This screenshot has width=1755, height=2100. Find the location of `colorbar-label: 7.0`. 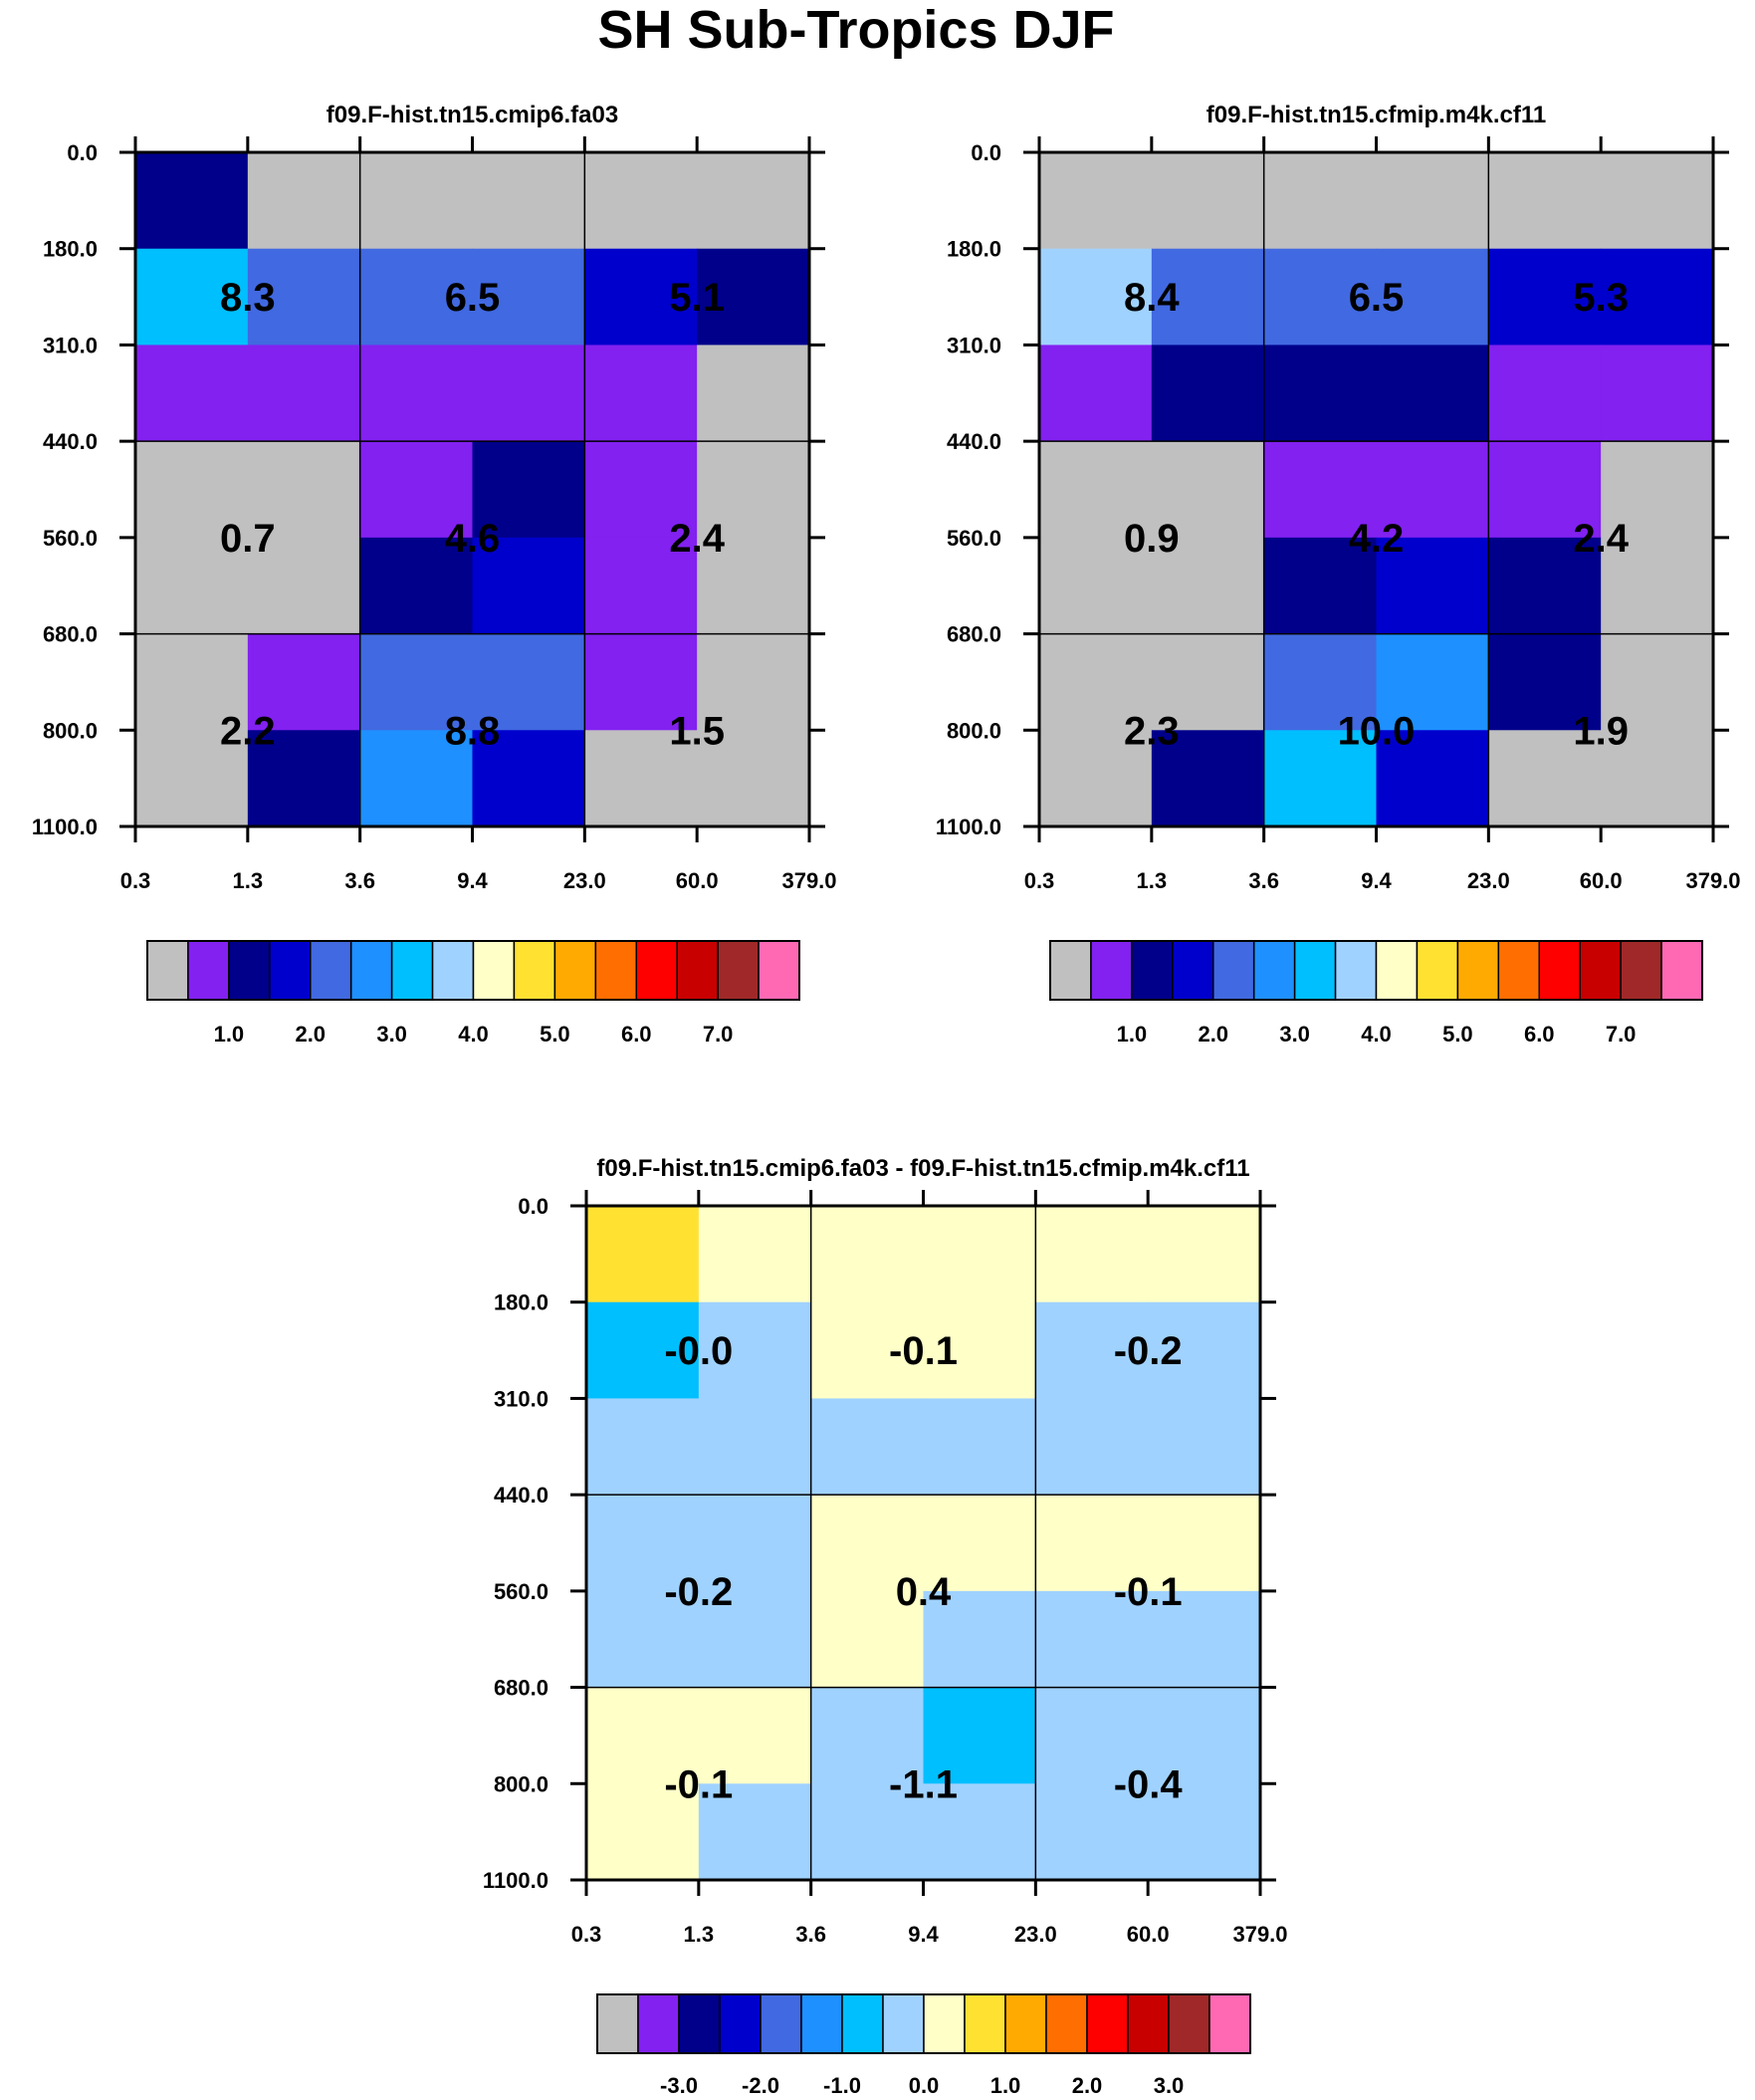

colorbar-label: 7.0 is located at coordinates (1621, 1034).